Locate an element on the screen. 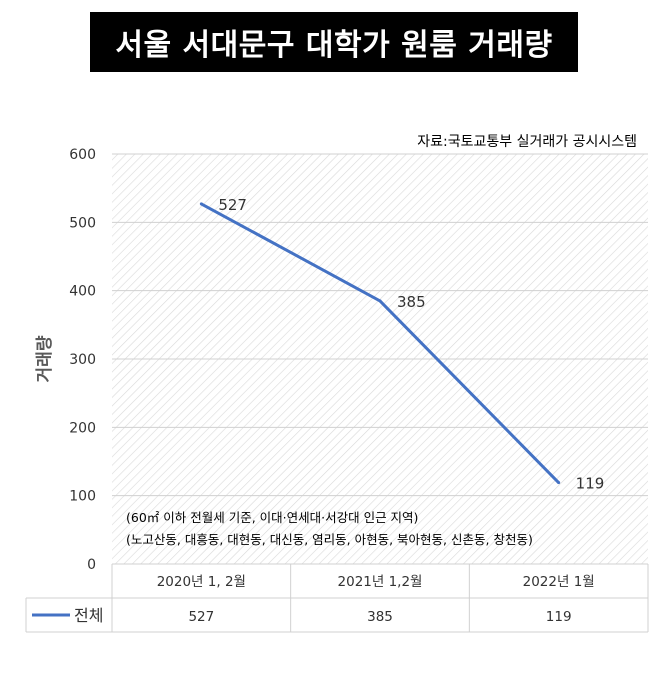  table-value-cell: 119 is located at coordinates (559, 617).